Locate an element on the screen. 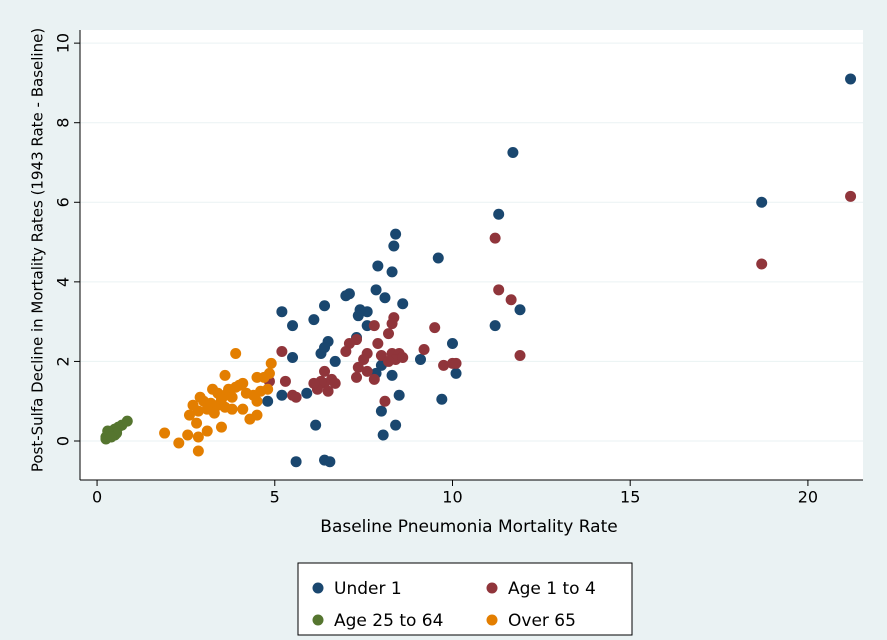 The height and width of the screenshot is (640, 887). y-tick-label: 10 is located at coordinates (63, 43).